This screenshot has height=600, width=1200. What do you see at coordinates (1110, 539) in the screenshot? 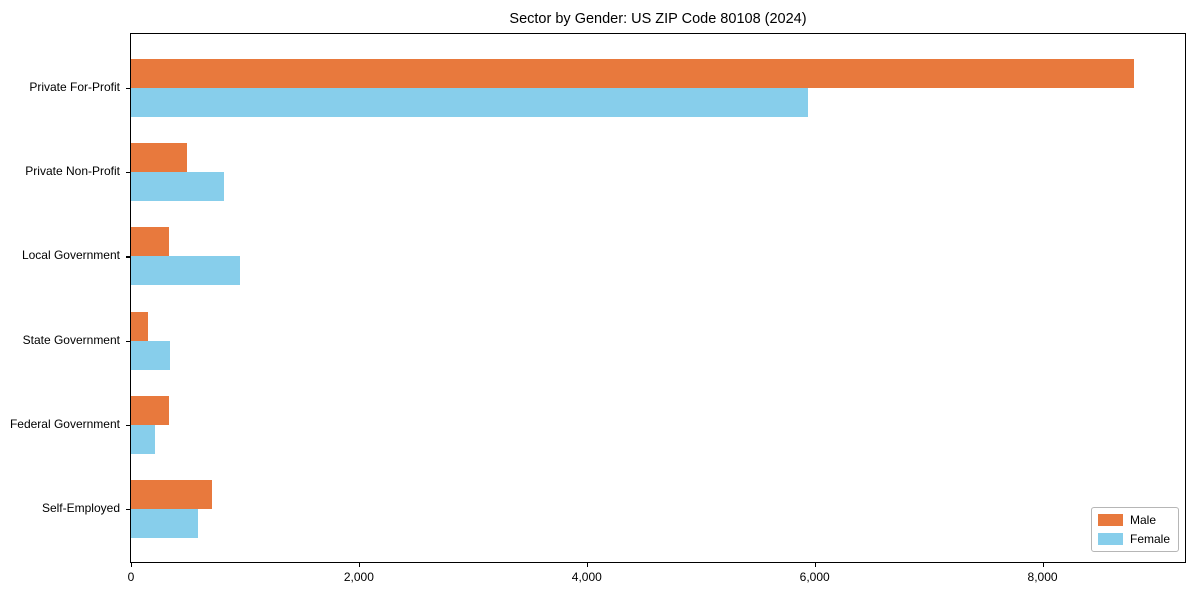
I see `legend-swatch-female` at bounding box center [1110, 539].